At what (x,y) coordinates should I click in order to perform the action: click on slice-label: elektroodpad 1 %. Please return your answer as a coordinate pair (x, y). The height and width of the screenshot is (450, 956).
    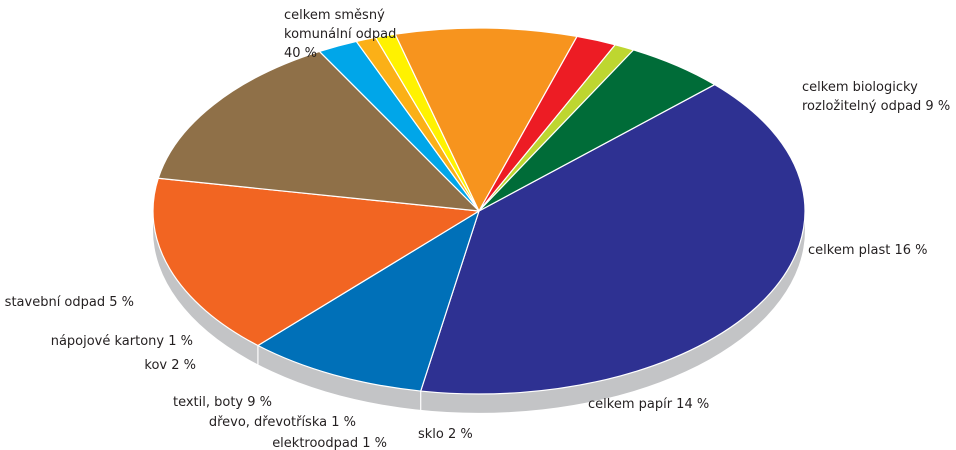
    Looking at the image, I should click on (329, 443).